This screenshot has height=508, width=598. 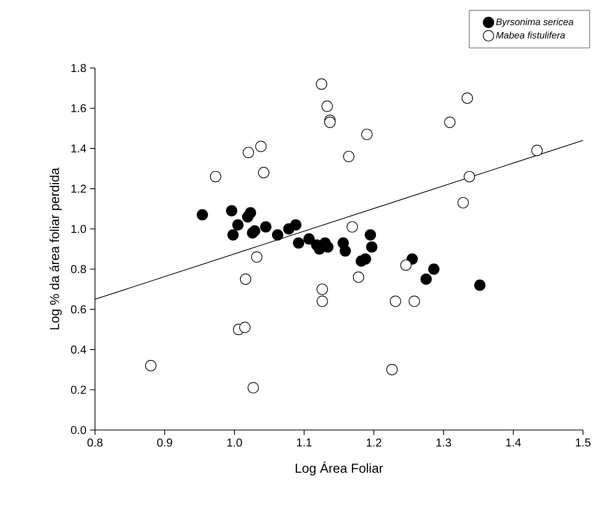 I want to click on legend-label: Byrsonima sericea, so click(x=535, y=23).